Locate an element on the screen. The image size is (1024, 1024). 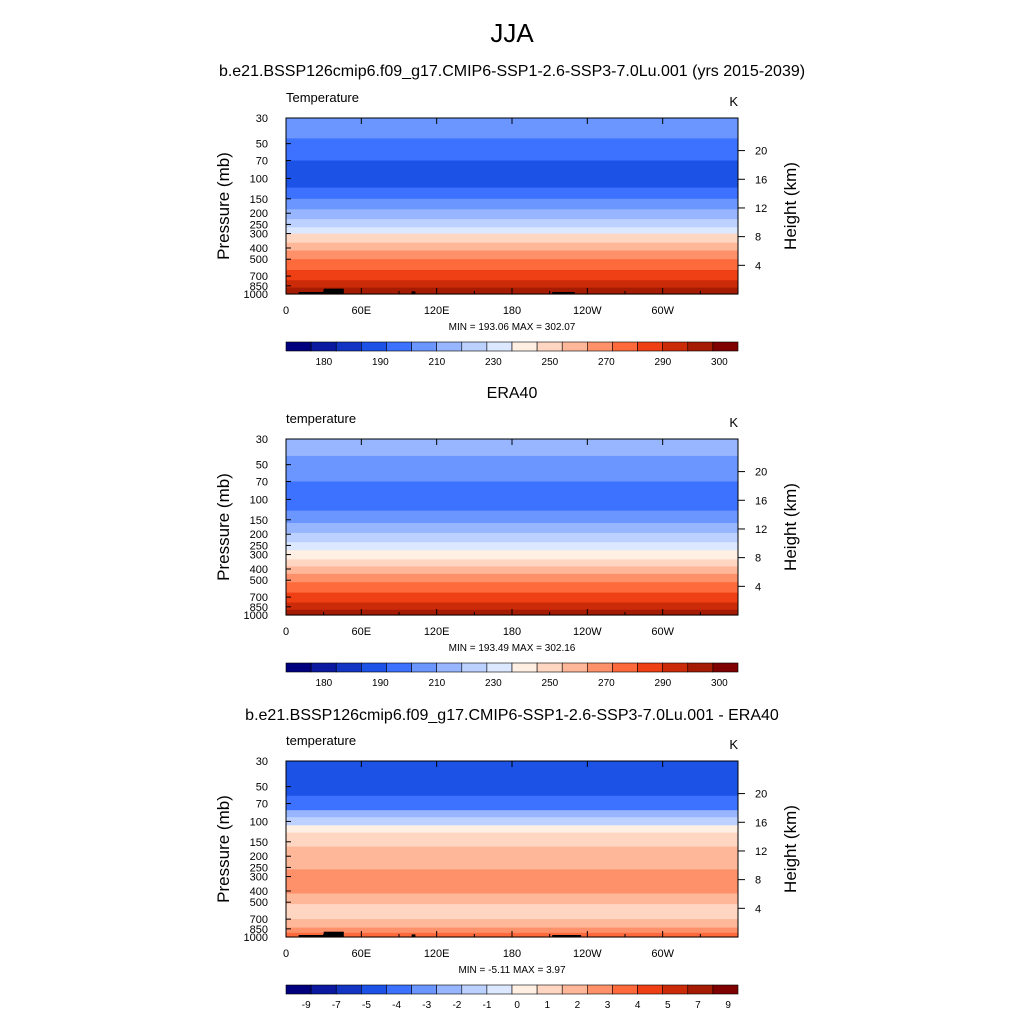
panel-2-ytick-right-label-0: 20 is located at coordinates (761, 473).